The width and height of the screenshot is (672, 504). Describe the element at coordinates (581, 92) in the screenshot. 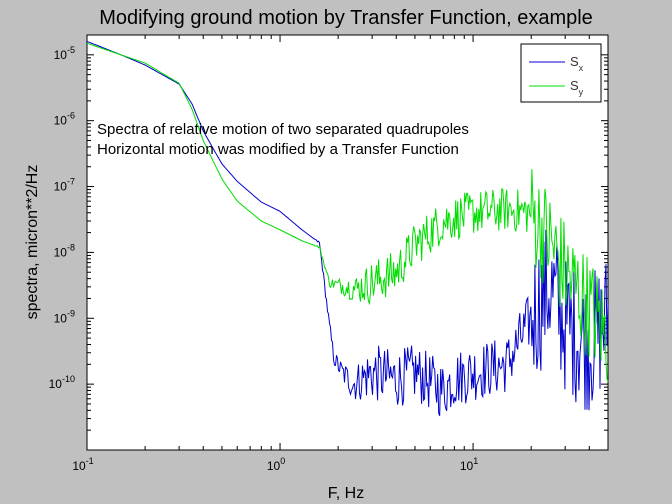

I see `legend-label-sy-sub: y` at that location.